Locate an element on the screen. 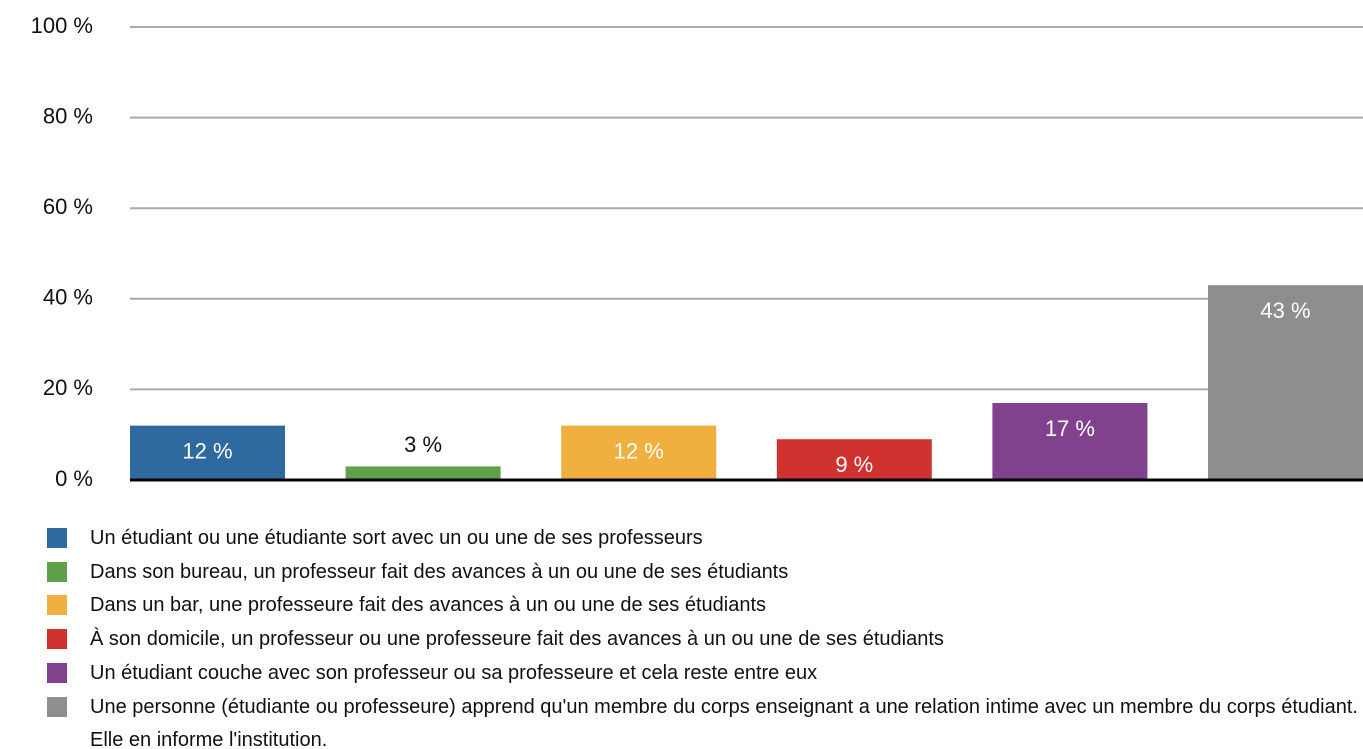 This screenshot has height=749, width=1363. value-label: 43 % is located at coordinates (1285, 310).